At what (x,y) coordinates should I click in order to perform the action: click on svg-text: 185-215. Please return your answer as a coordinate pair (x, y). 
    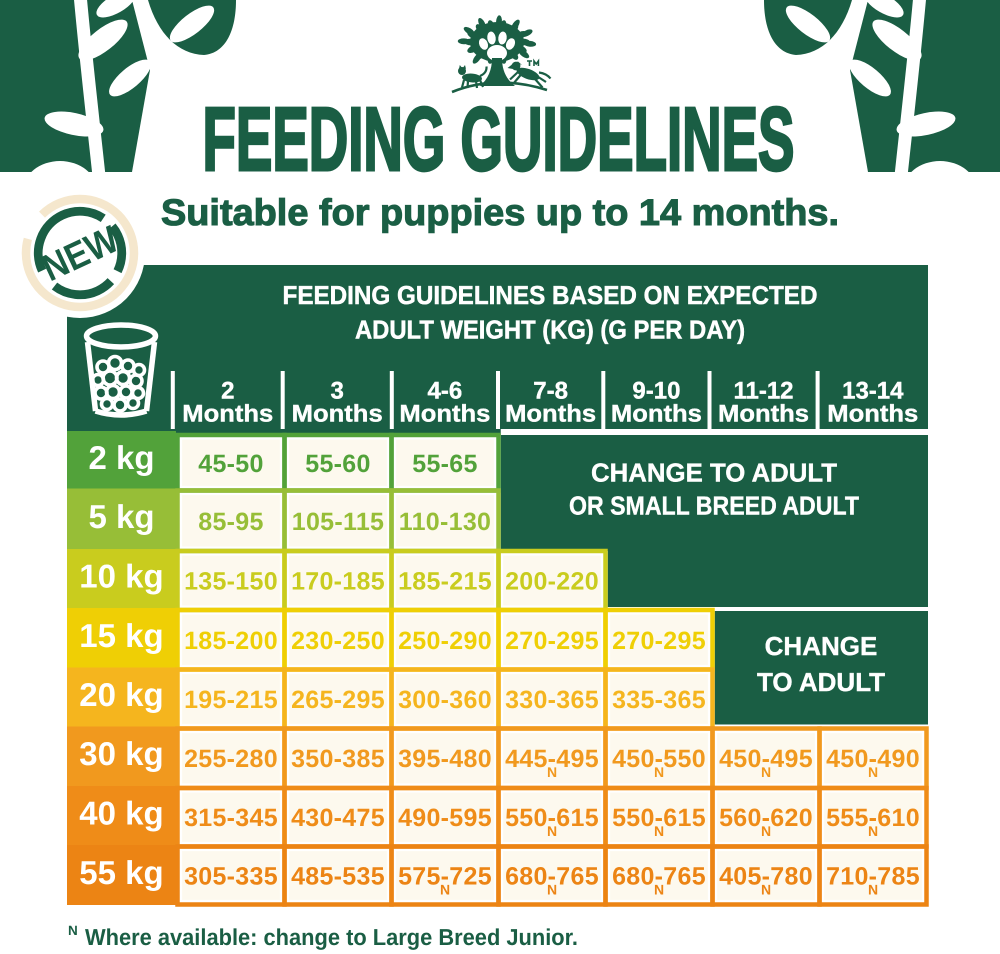
    Looking at the image, I should click on (445, 582).